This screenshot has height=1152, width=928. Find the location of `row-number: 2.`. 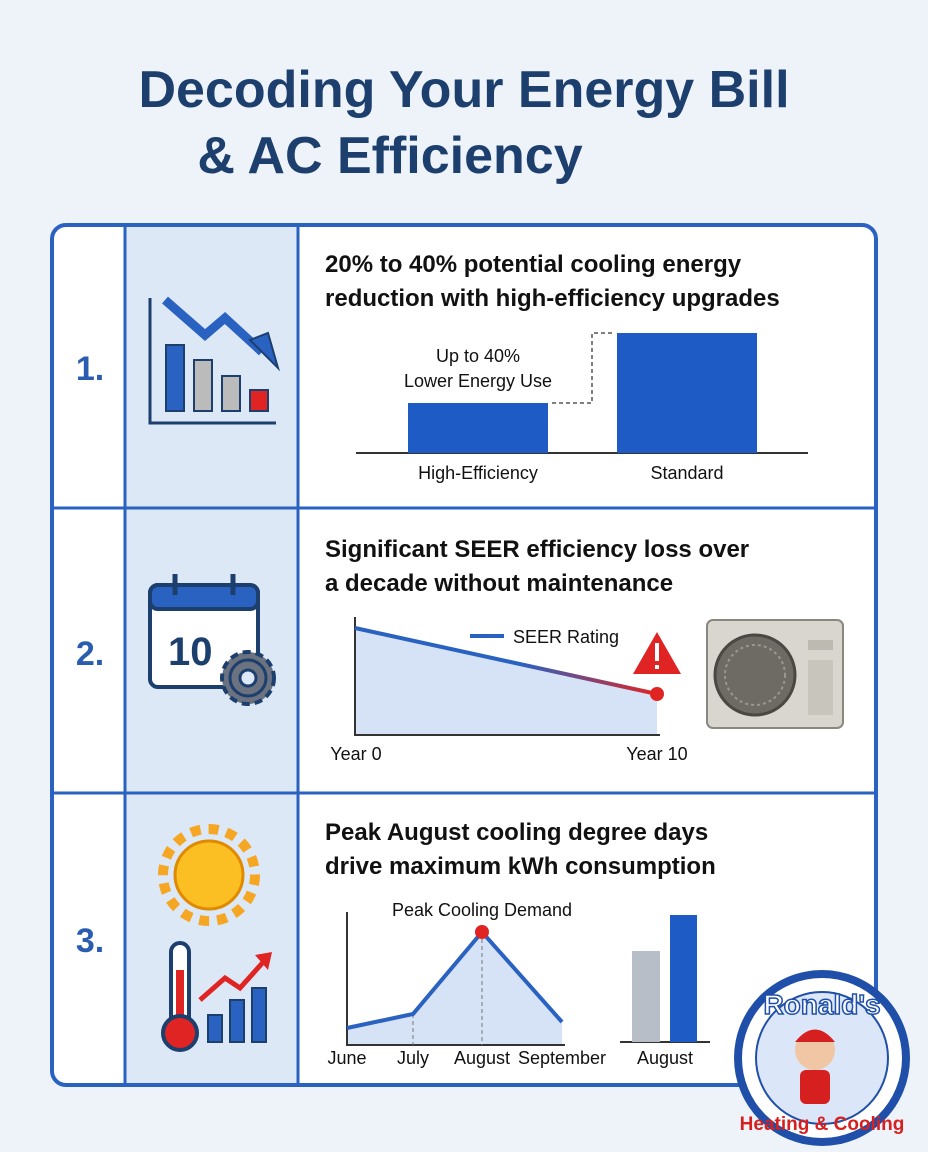

row-number: 2. is located at coordinates (90, 654).